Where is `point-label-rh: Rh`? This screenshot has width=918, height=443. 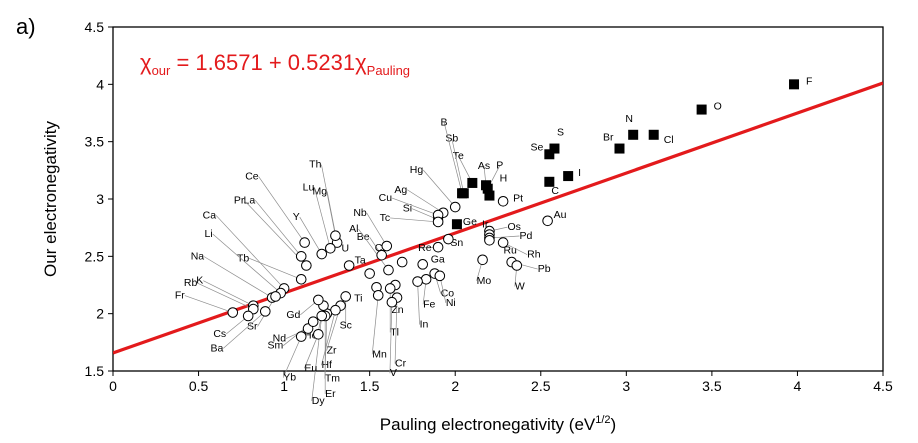
point-label-rh: Rh is located at coordinates (534, 255).